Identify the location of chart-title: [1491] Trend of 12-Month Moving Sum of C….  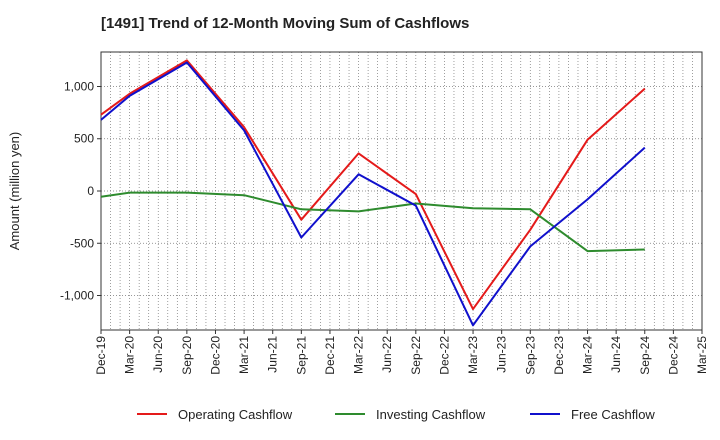
(285, 23).